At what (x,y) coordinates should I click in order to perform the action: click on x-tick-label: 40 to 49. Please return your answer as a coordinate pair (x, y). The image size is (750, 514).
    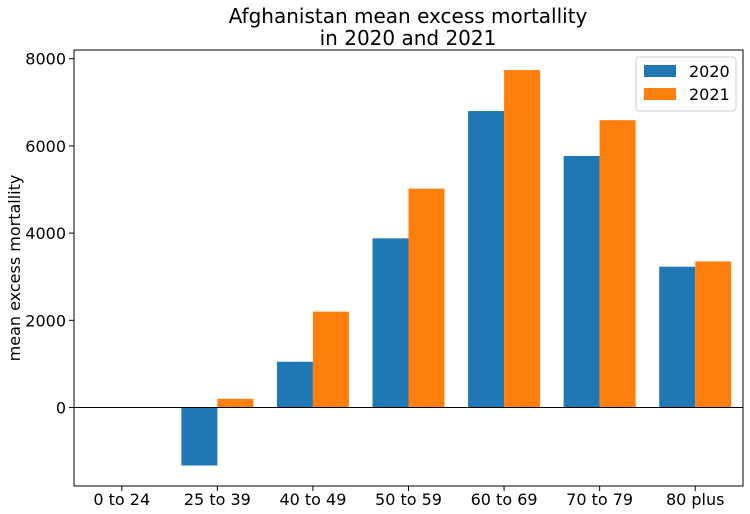
    Looking at the image, I should click on (312, 499).